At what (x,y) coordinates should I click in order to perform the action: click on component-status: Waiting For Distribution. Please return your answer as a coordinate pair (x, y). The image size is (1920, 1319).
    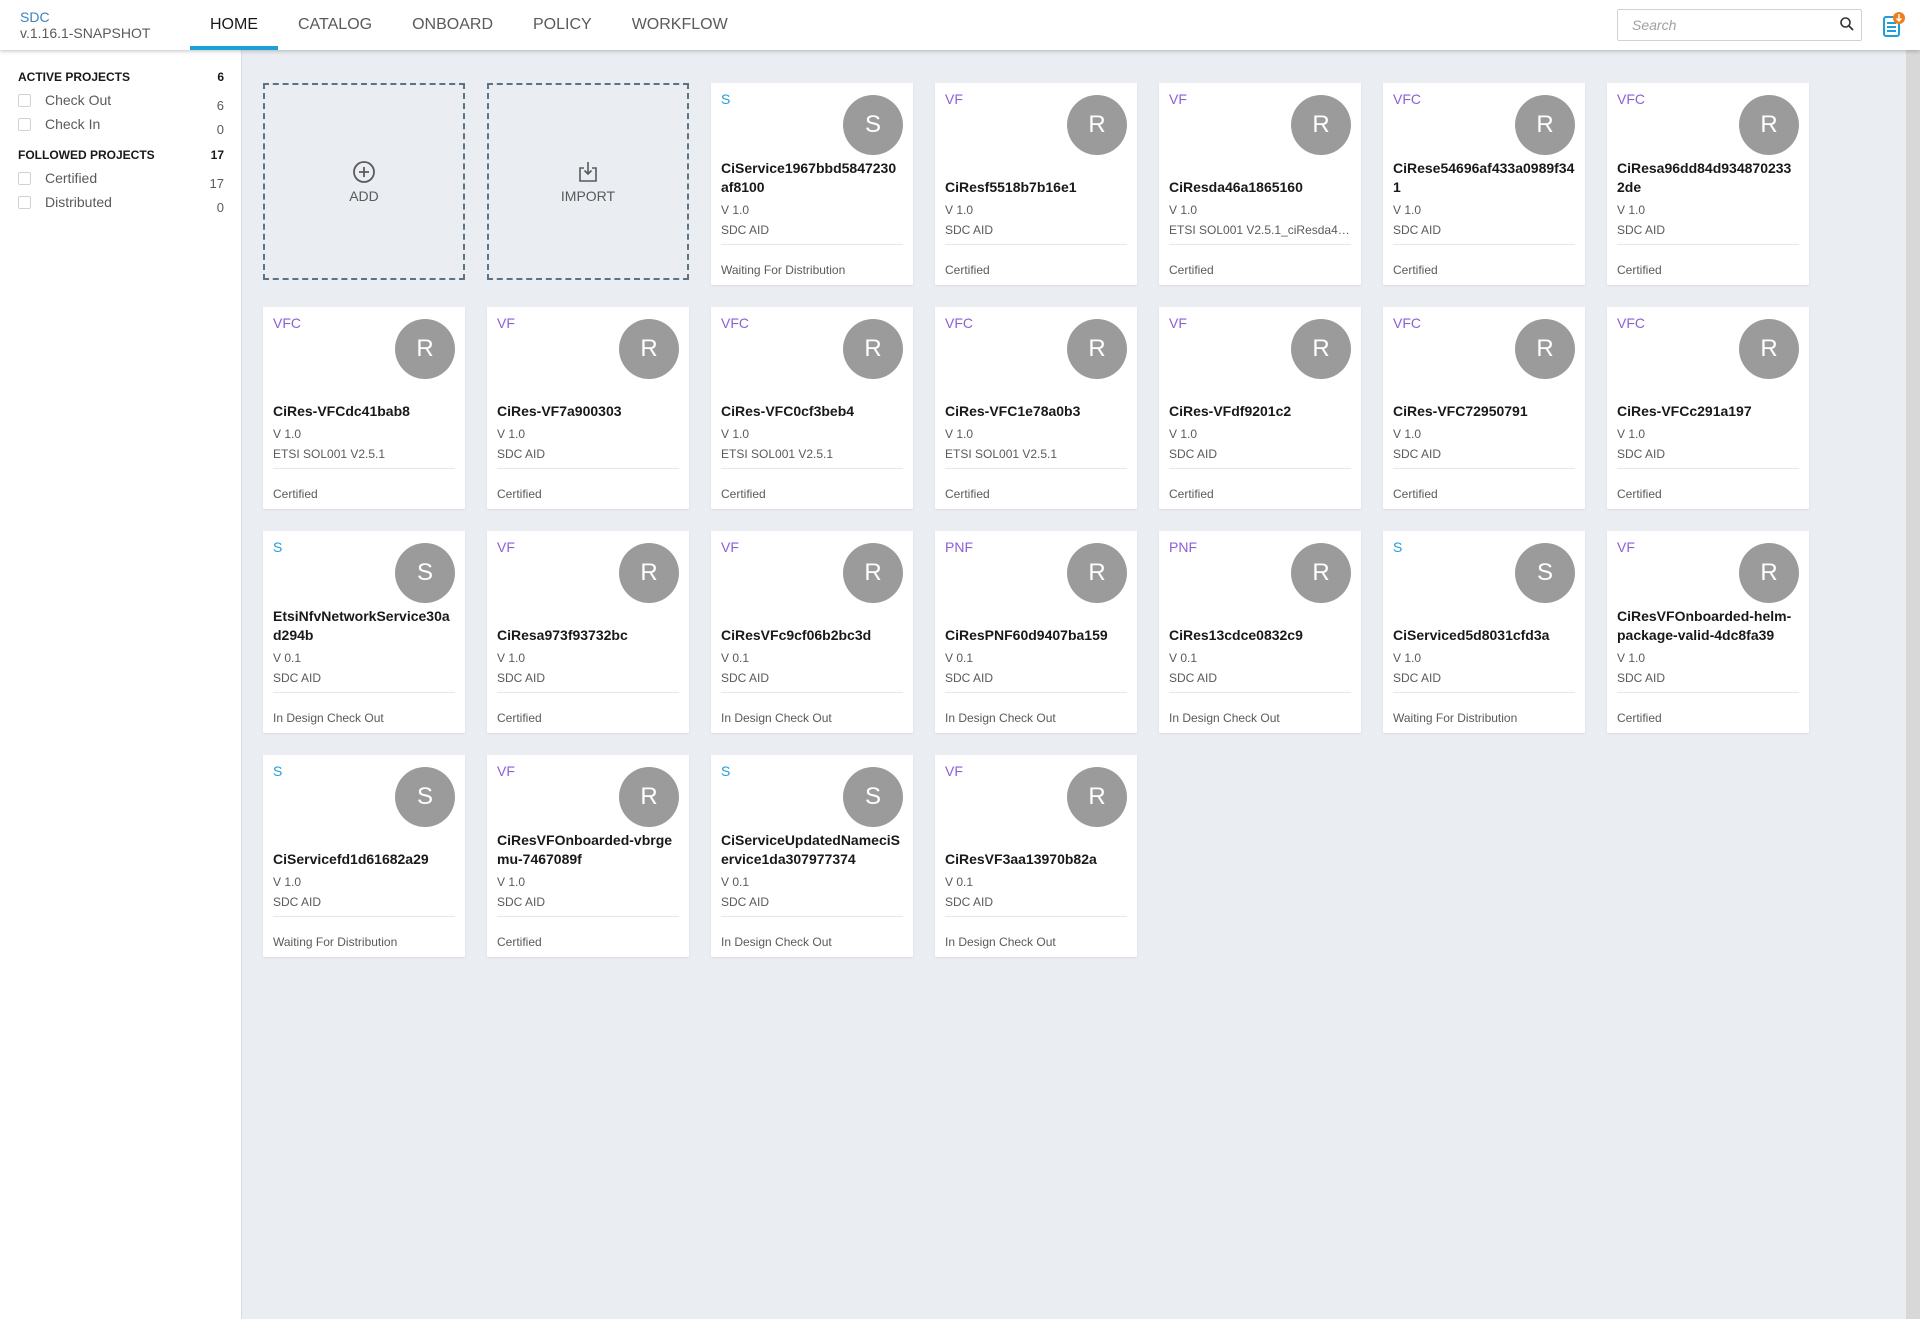
    Looking at the image, I should click on (1455, 718).